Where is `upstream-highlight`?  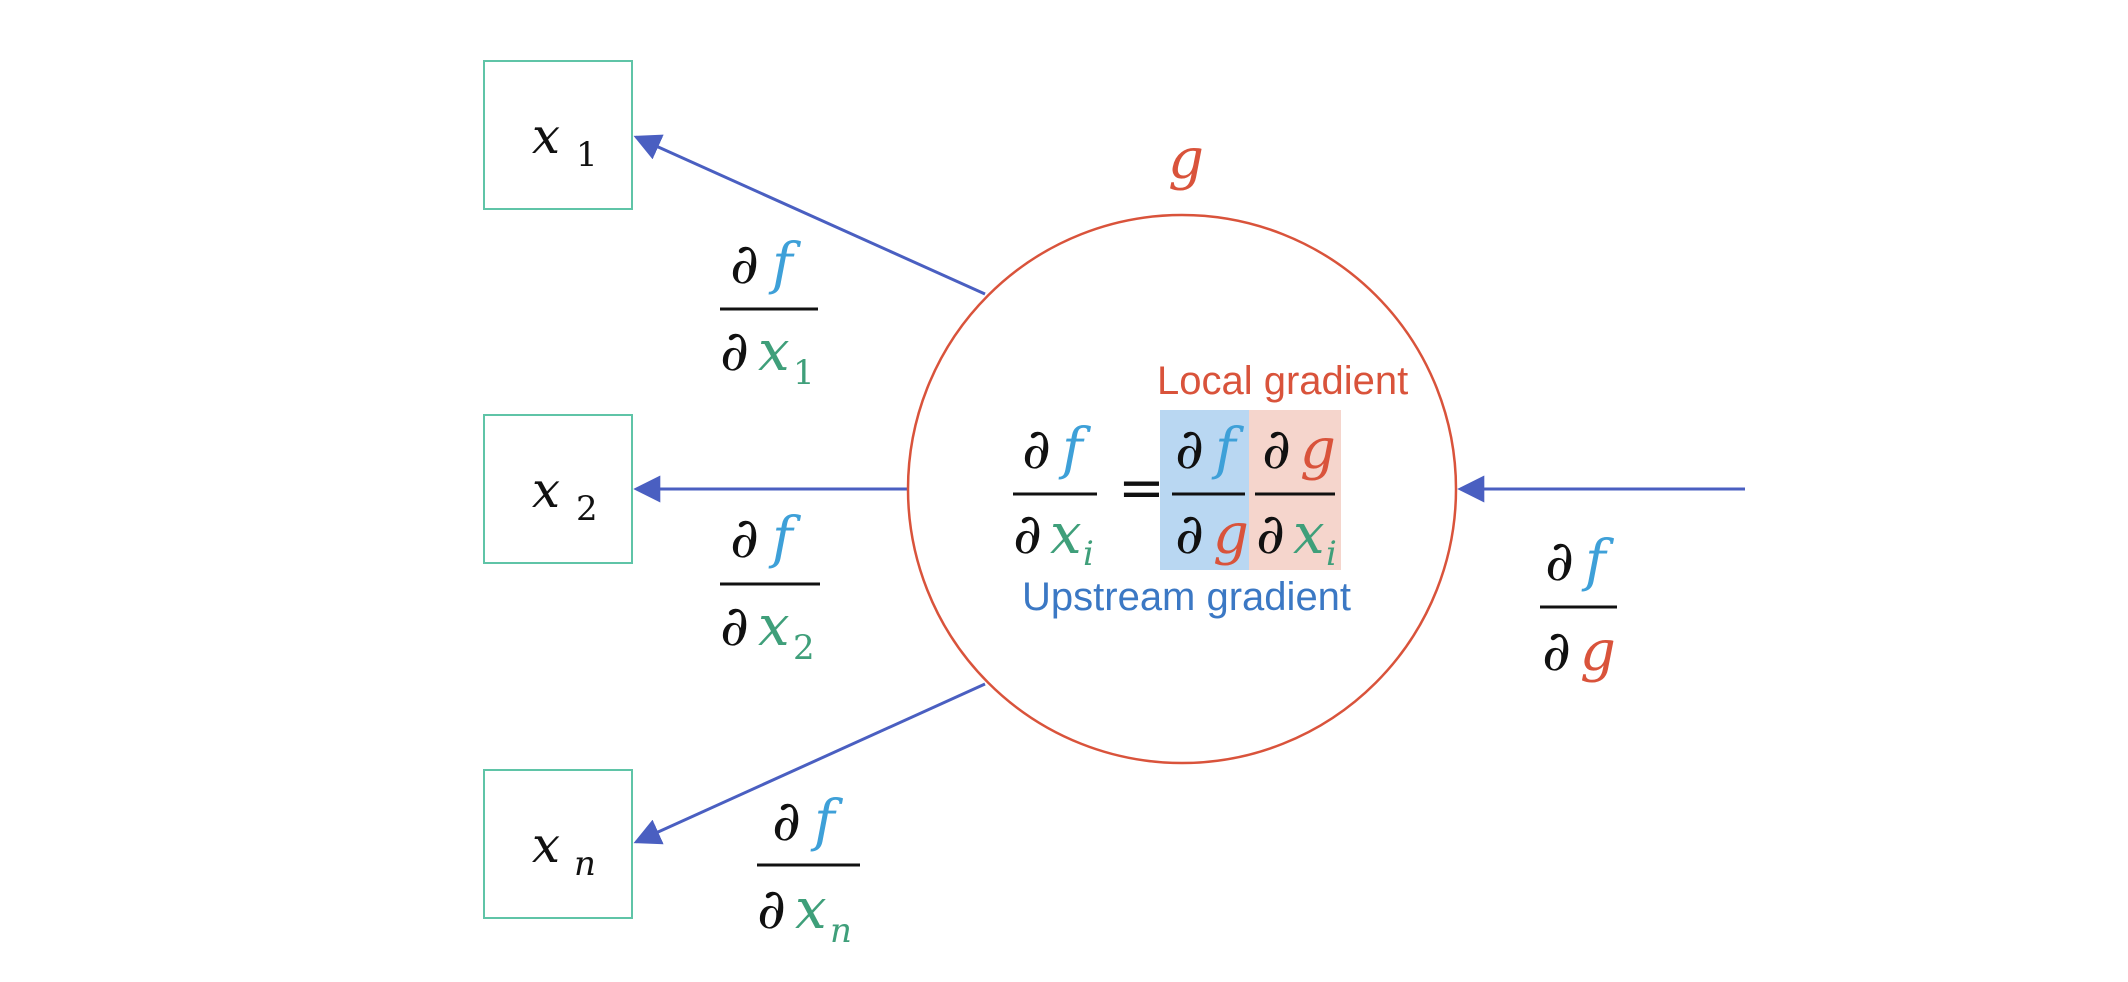
upstream-highlight is located at coordinates (1204, 490).